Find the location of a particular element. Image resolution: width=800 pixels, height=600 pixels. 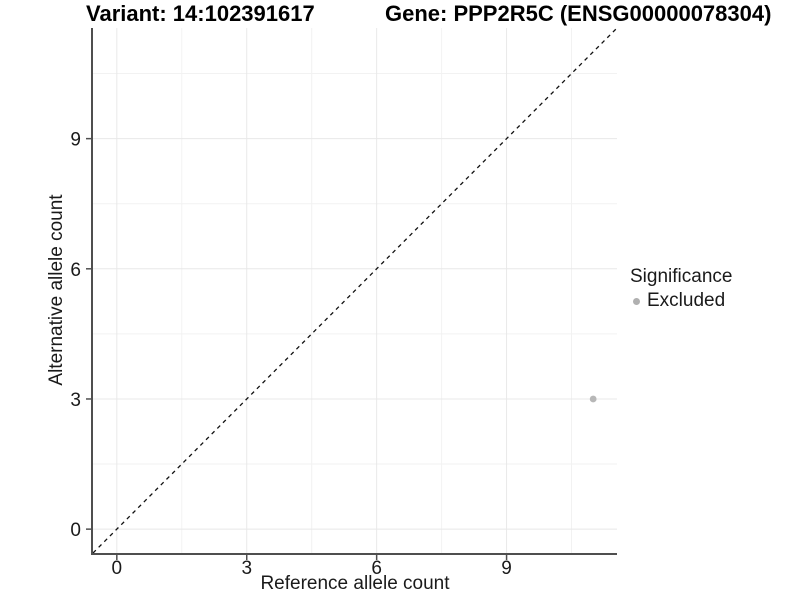

gene-title: Gene: PPP2R5C (ENSG00000078304) is located at coordinates (578, 13).